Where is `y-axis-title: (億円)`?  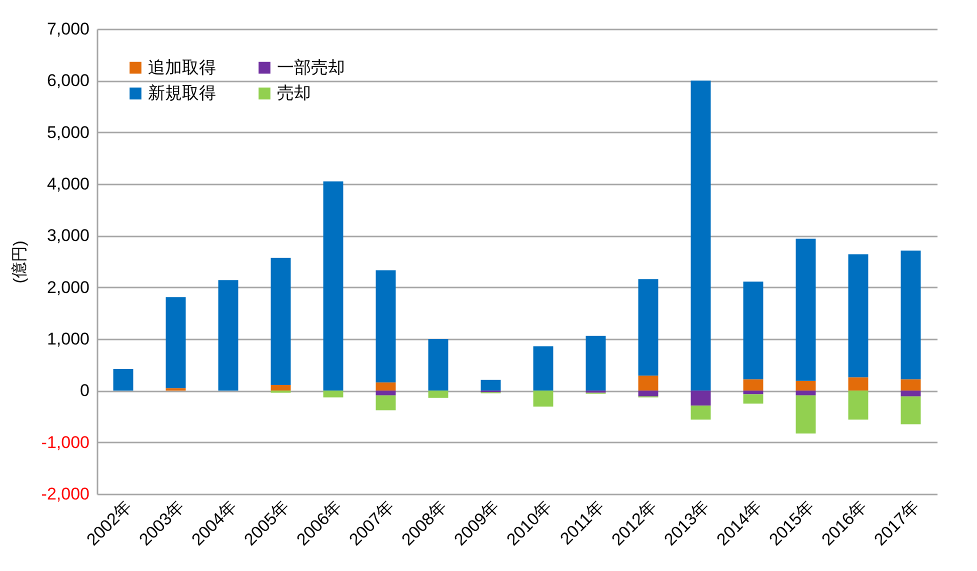
y-axis-title: (億円) is located at coordinates (19, 262).